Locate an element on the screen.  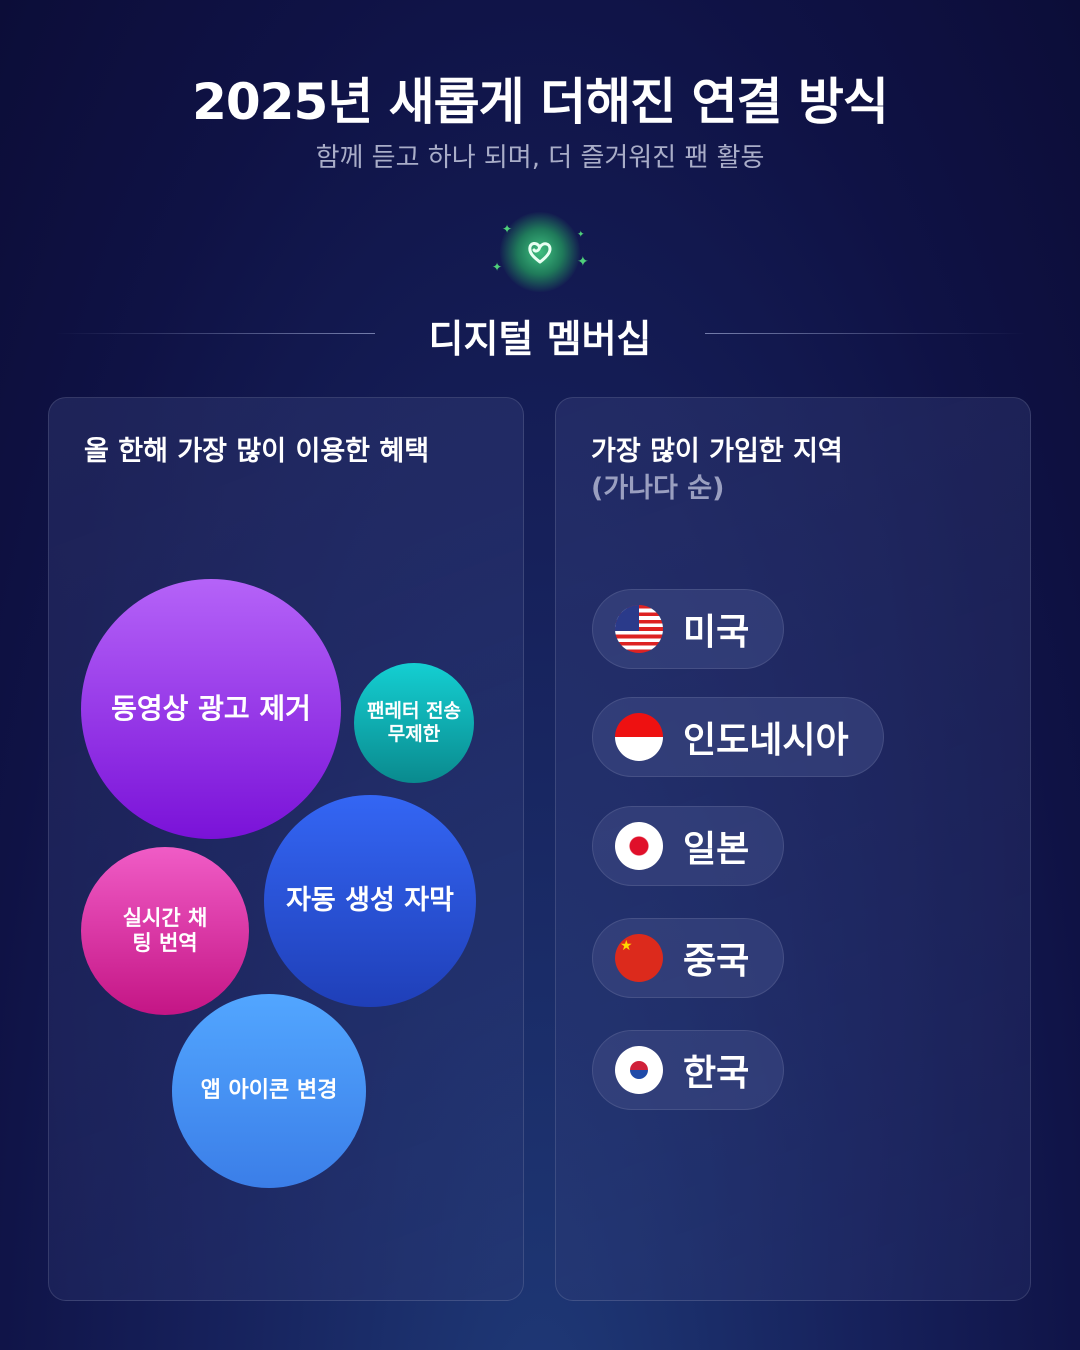
bubble-live-chat-translation: 실시간 채팅 번역 is located at coordinates (165, 931).